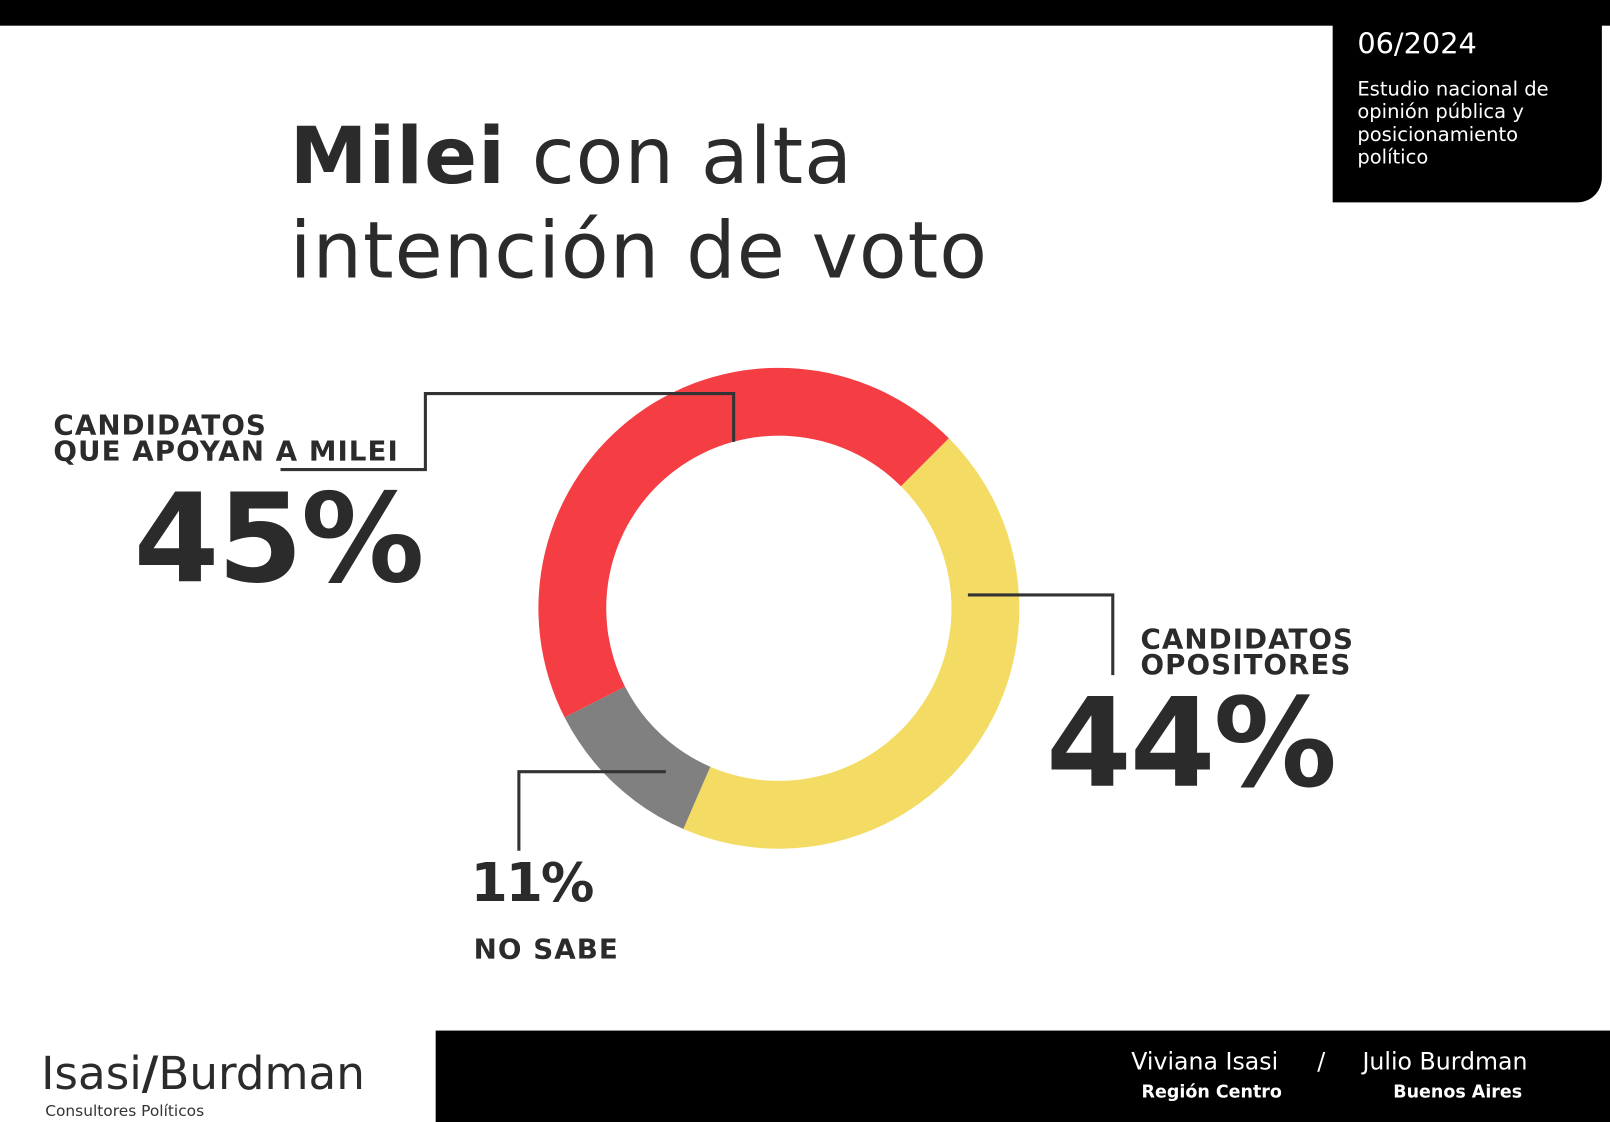 This screenshot has height=1122, width=1610. I want to click on study-date: 06/2024, so click(1417, 43).